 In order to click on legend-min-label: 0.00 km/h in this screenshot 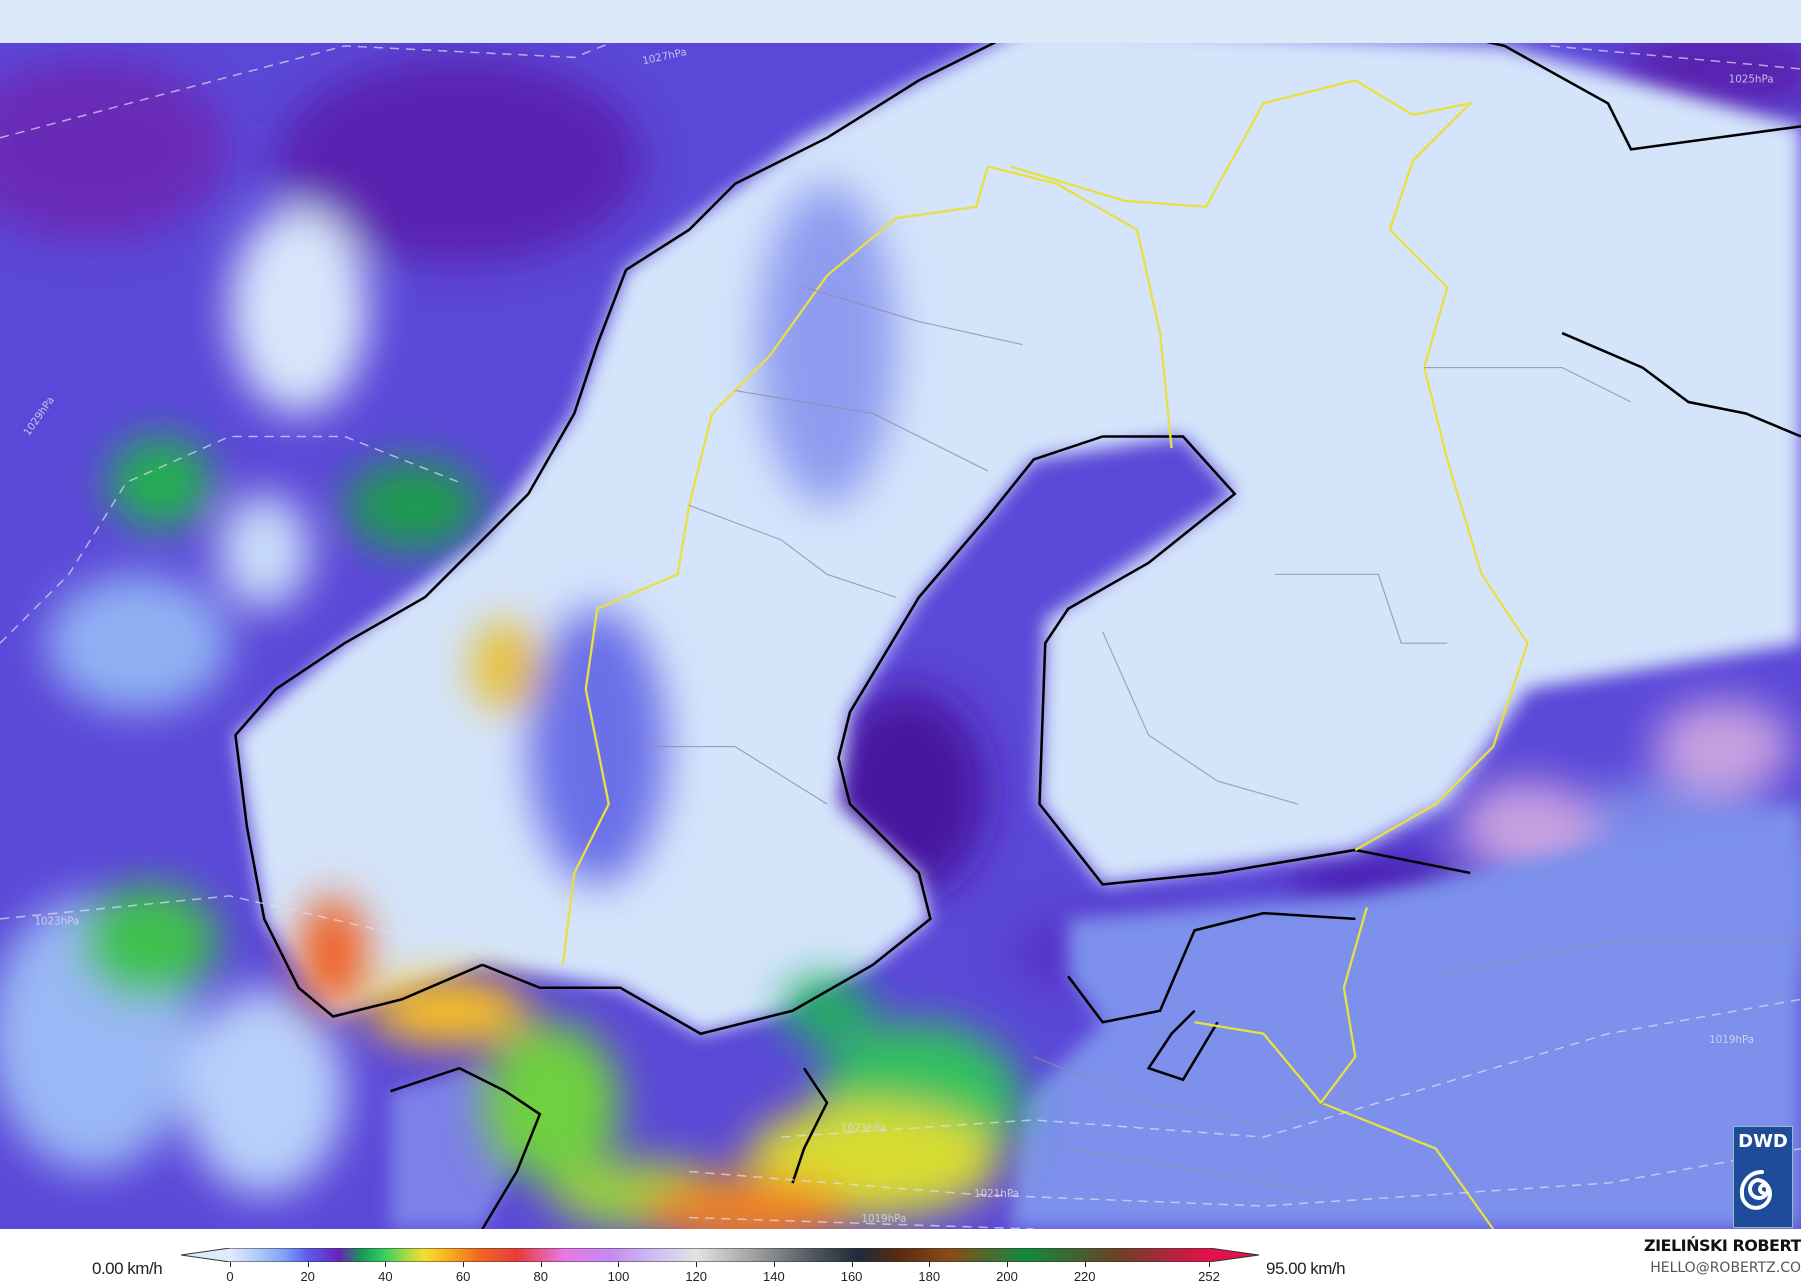, I will do `click(127, 1268)`.